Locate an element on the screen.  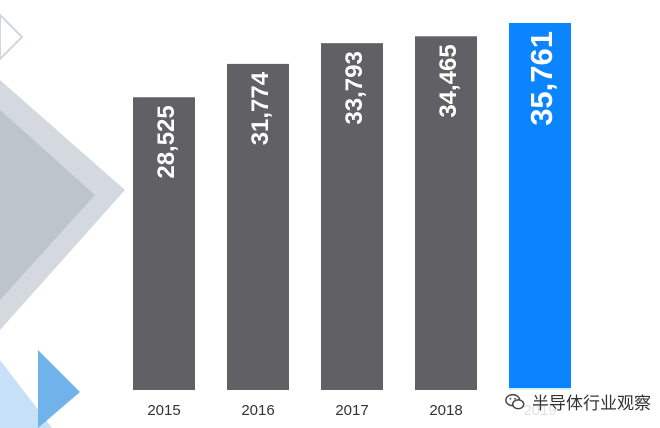
wechat-icon is located at coordinates (515, 401).